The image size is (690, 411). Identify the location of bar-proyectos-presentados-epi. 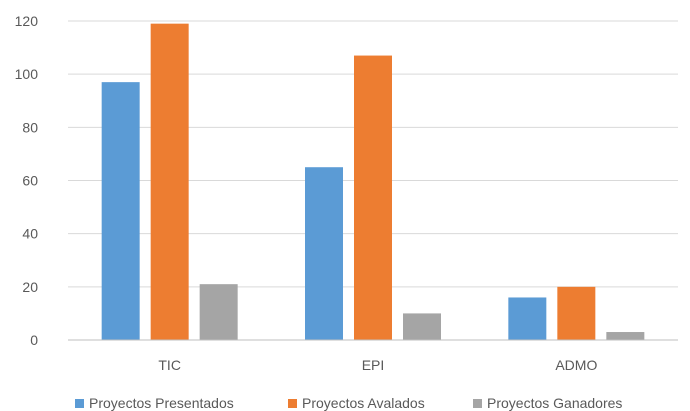
(324, 253).